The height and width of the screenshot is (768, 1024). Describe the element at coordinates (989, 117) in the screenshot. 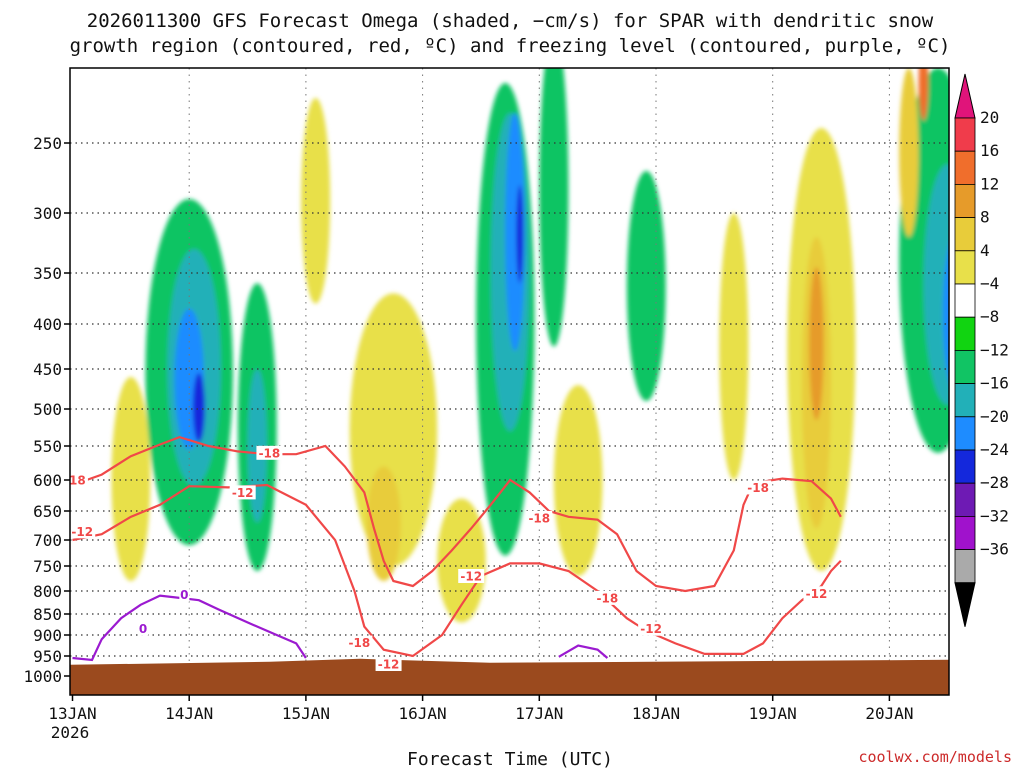

I see `colorbar-label-0: 20` at that location.